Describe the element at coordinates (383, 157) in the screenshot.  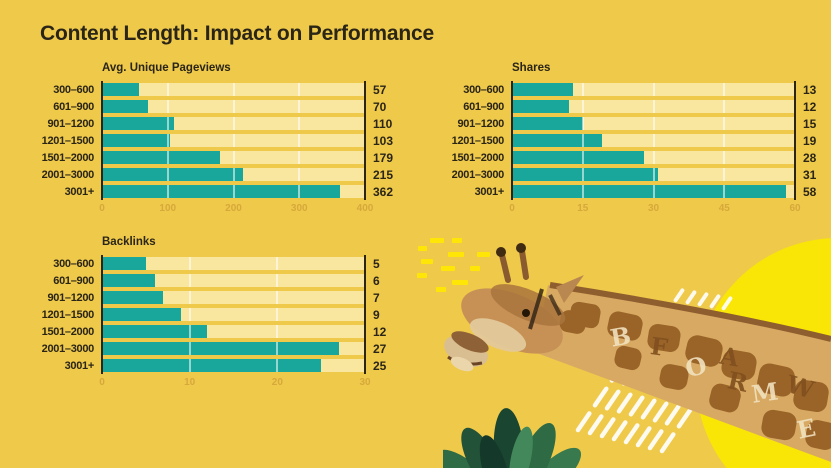
I see `value-label: 179` at that location.